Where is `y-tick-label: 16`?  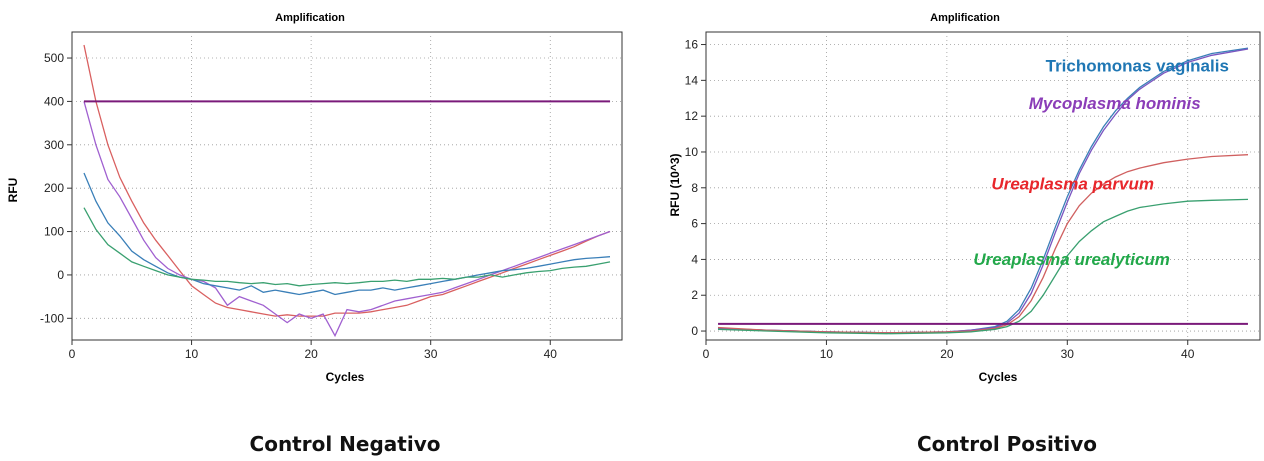 y-tick-label: 16 is located at coordinates (692, 45).